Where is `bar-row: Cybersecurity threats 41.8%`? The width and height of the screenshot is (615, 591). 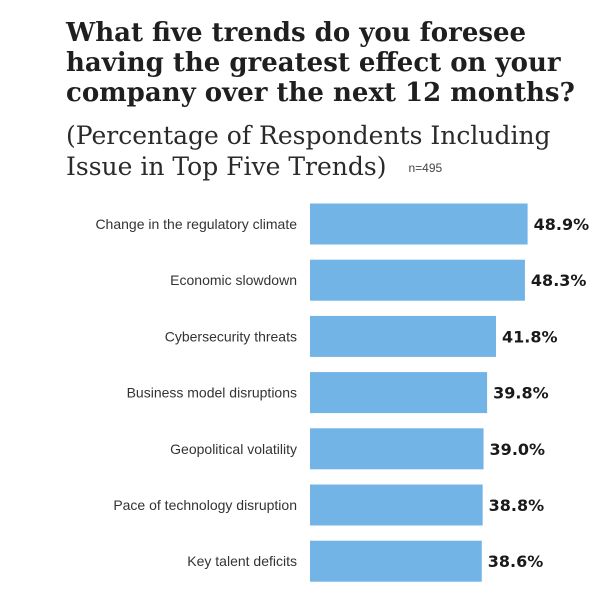 bar-row: Cybersecurity threats 41.8% is located at coordinates (361, 336).